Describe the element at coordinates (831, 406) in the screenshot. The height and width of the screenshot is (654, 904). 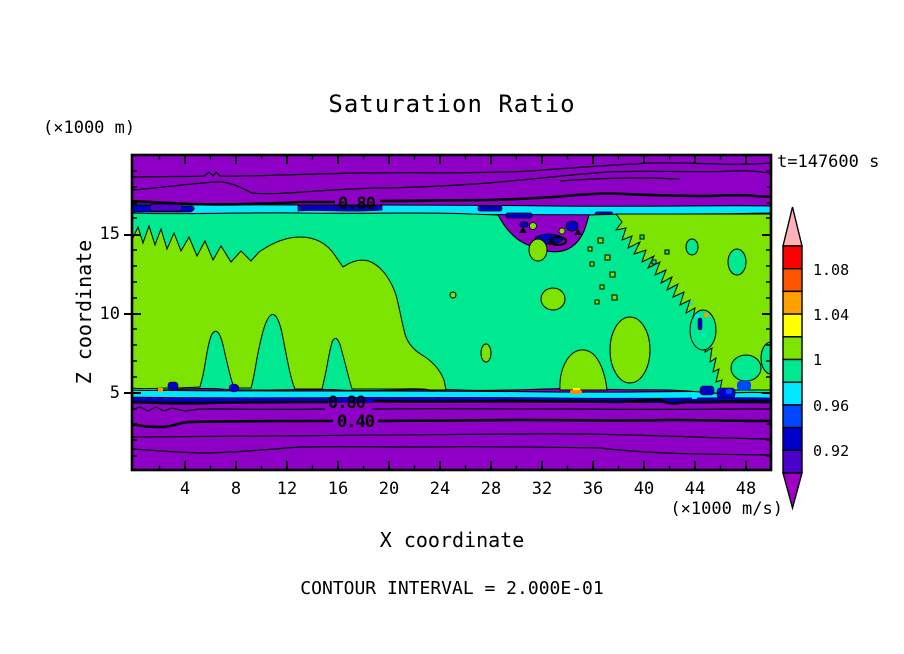
I see `colorbar-label: 0.96` at that location.